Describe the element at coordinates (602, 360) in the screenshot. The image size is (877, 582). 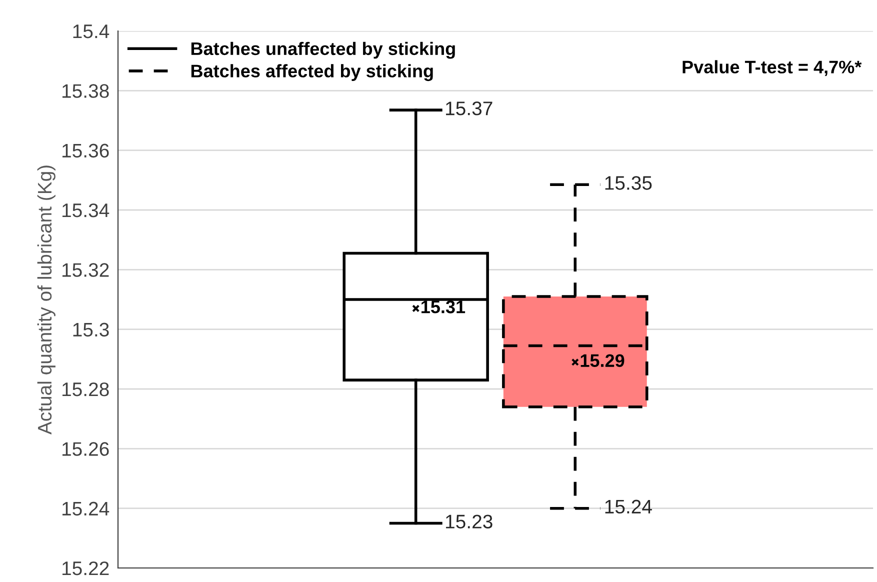
I see `annotation: 15.29` at that location.